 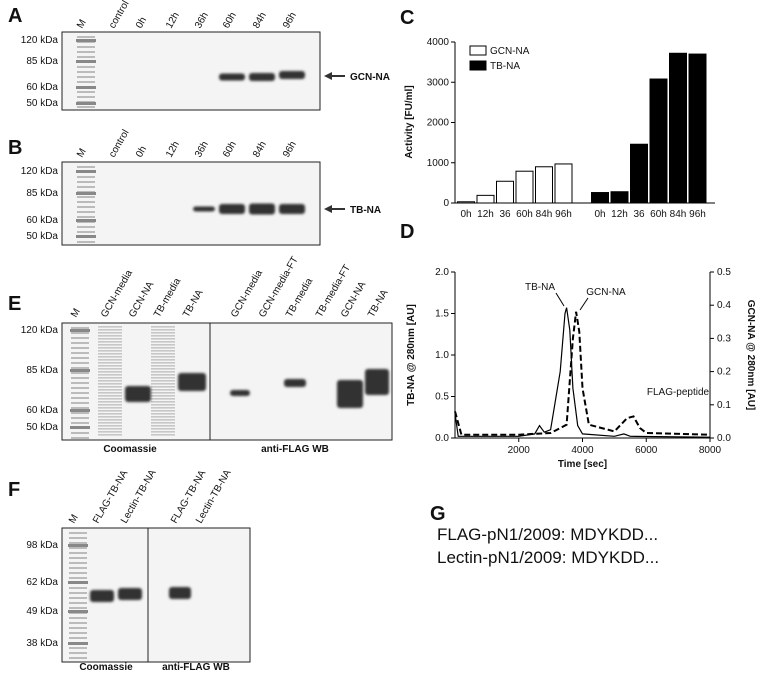 What do you see at coordinates (15, 16) in the screenshot?
I see `panel-label: A` at bounding box center [15, 16].